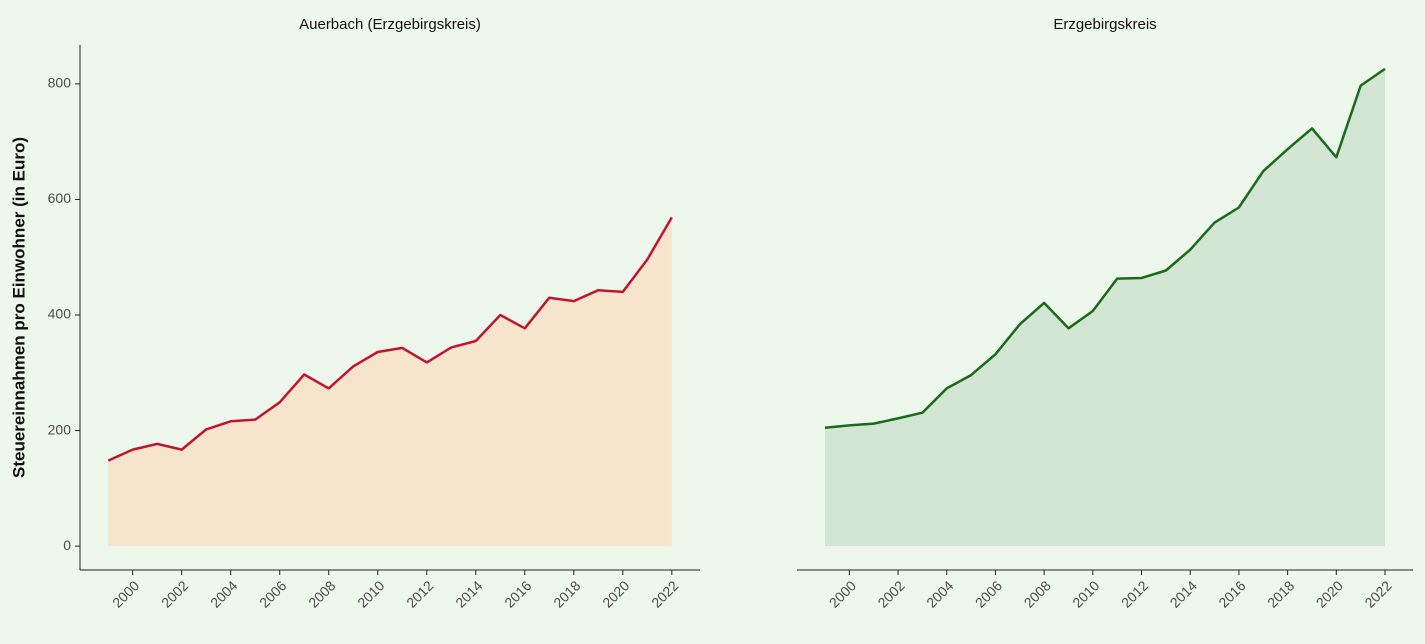  I want to click on y-tick-label: 400, so click(60, 314).